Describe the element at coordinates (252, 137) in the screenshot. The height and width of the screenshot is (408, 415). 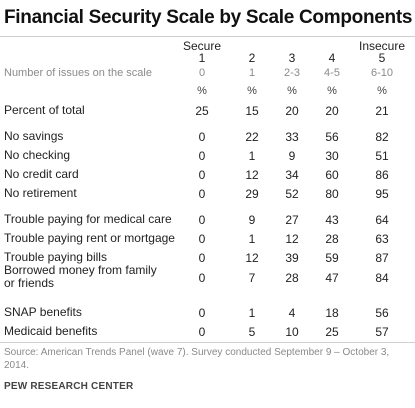
I see `table-cell: 22` at that location.